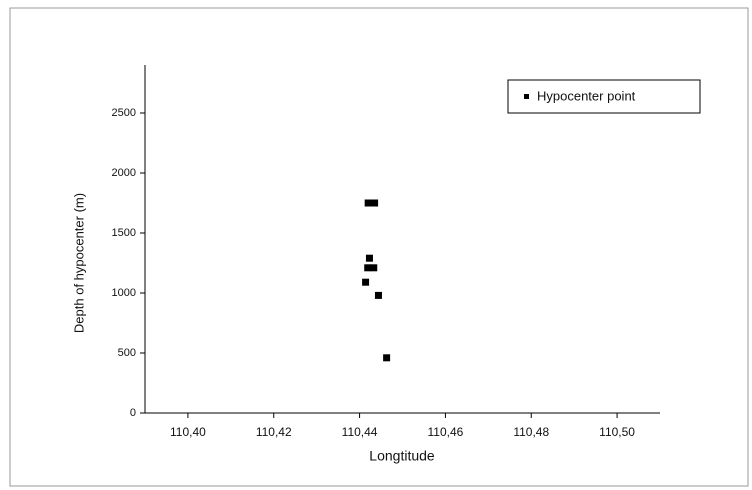 The width and height of the screenshot is (752, 490). I want to click on y-tick-label: 500, so click(127, 353).